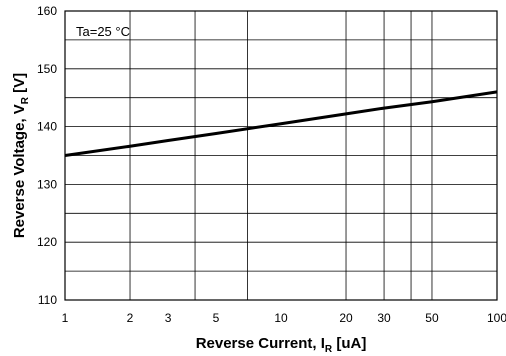  Describe the element at coordinates (47, 184) in the screenshot. I see `y-tick-label: 130` at that location.